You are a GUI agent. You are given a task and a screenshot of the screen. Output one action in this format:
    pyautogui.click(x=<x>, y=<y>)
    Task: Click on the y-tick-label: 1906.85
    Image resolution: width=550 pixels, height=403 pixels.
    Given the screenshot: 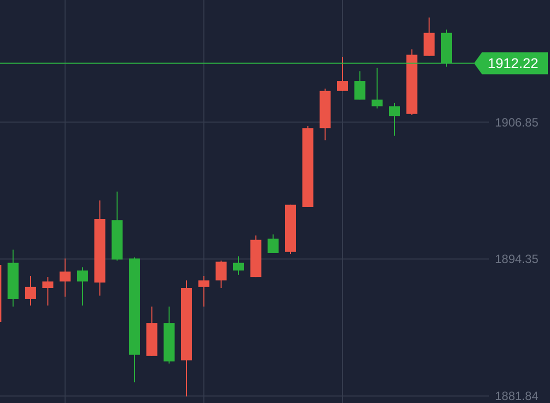 What is the action you would take?
    pyautogui.click(x=517, y=122)
    